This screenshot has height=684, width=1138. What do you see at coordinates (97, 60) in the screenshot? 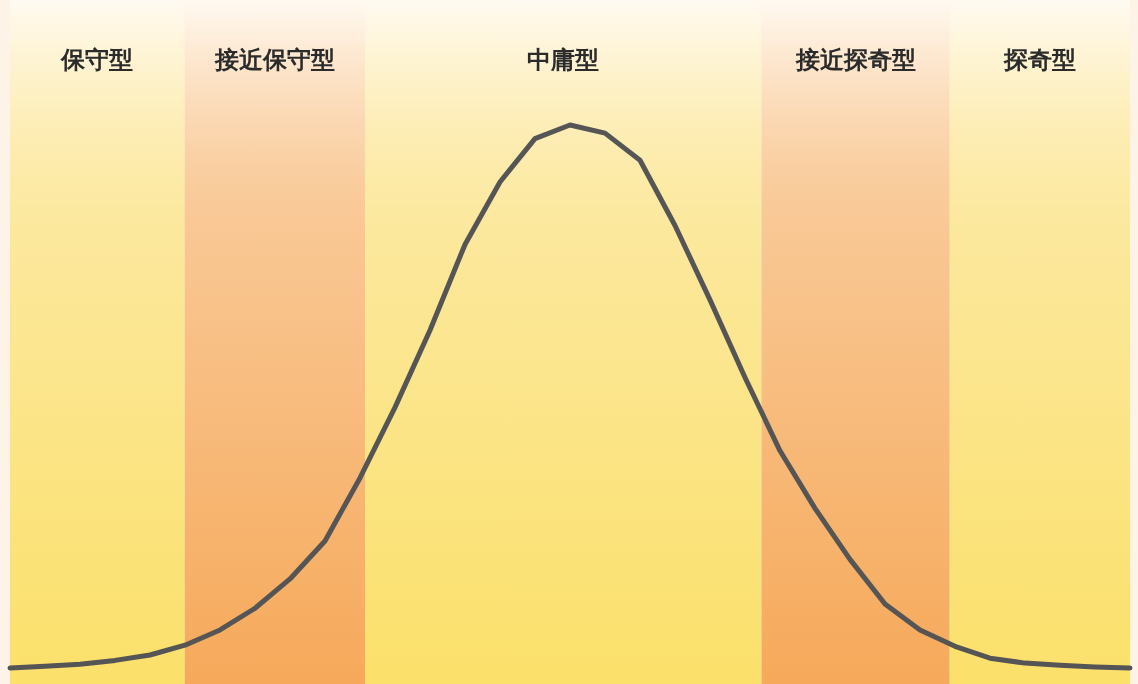
I see `text: 保守型` at bounding box center [97, 60].